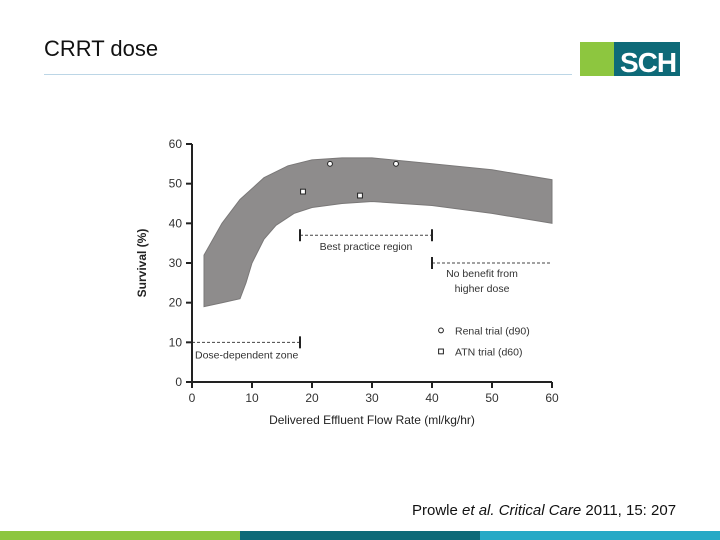  Describe the element at coordinates (600, 535) in the screenshot. I see `footer-segment-blue` at that location.